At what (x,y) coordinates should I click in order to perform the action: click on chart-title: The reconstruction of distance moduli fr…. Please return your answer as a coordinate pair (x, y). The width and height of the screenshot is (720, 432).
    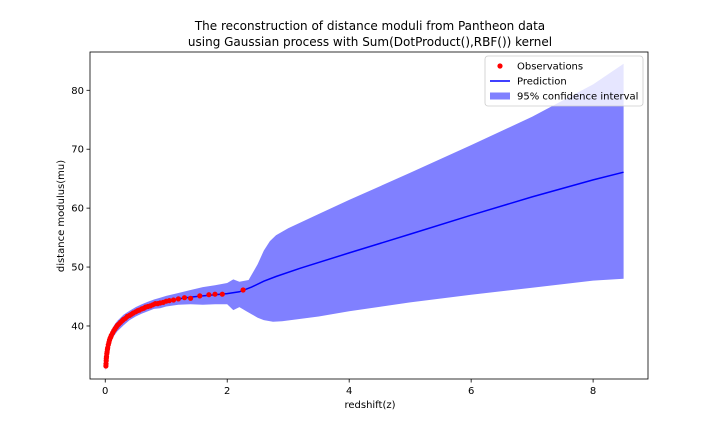
    Looking at the image, I should click on (369, 26).